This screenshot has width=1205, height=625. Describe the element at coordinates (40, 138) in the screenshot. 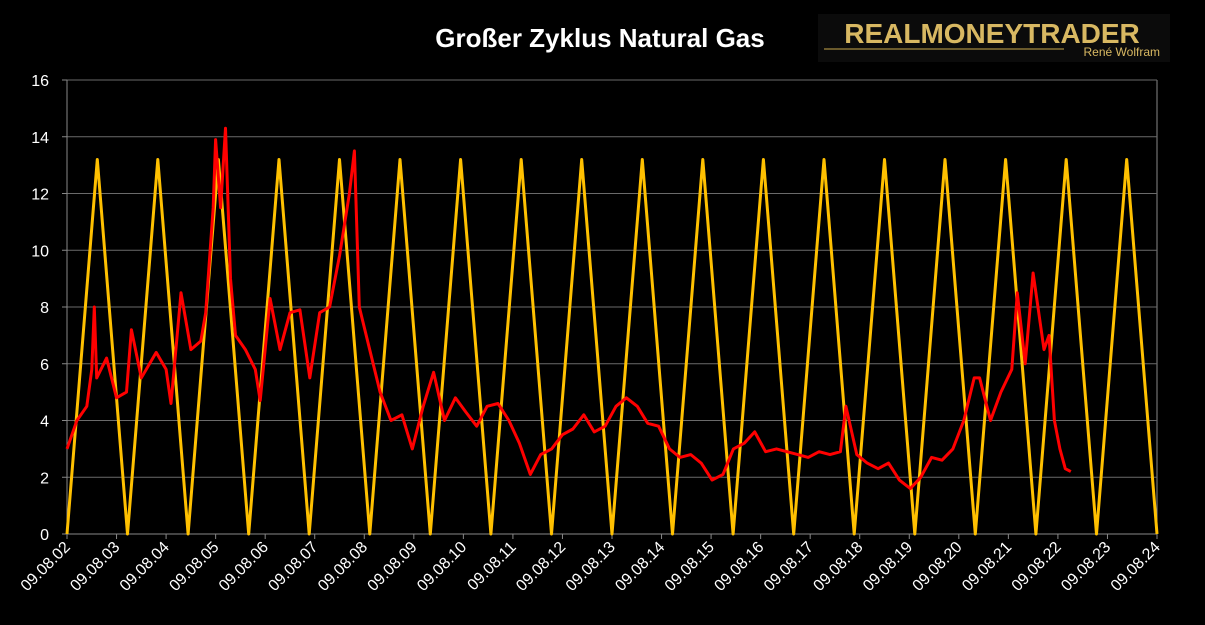

I see `y-tick-label: 14` at that location.